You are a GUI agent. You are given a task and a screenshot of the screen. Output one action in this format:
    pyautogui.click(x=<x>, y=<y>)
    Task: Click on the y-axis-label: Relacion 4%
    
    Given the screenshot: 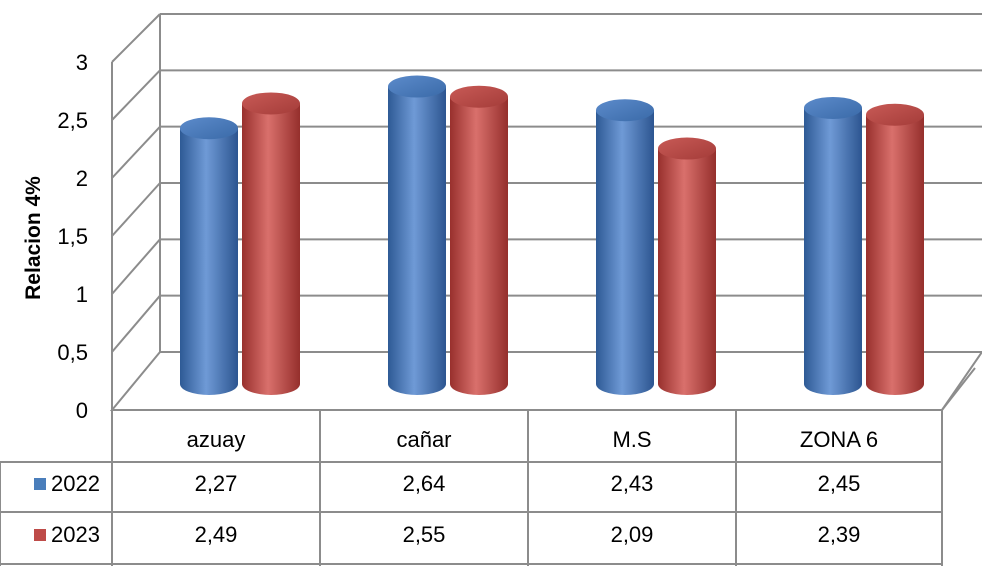 What is the action you would take?
    pyautogui.click(x=33, y=238)
    